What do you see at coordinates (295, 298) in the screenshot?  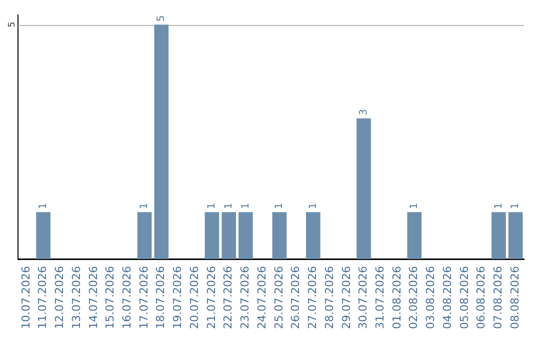 I see `x-tick-label: 26.07.2026` at bounding box center [295, 298].